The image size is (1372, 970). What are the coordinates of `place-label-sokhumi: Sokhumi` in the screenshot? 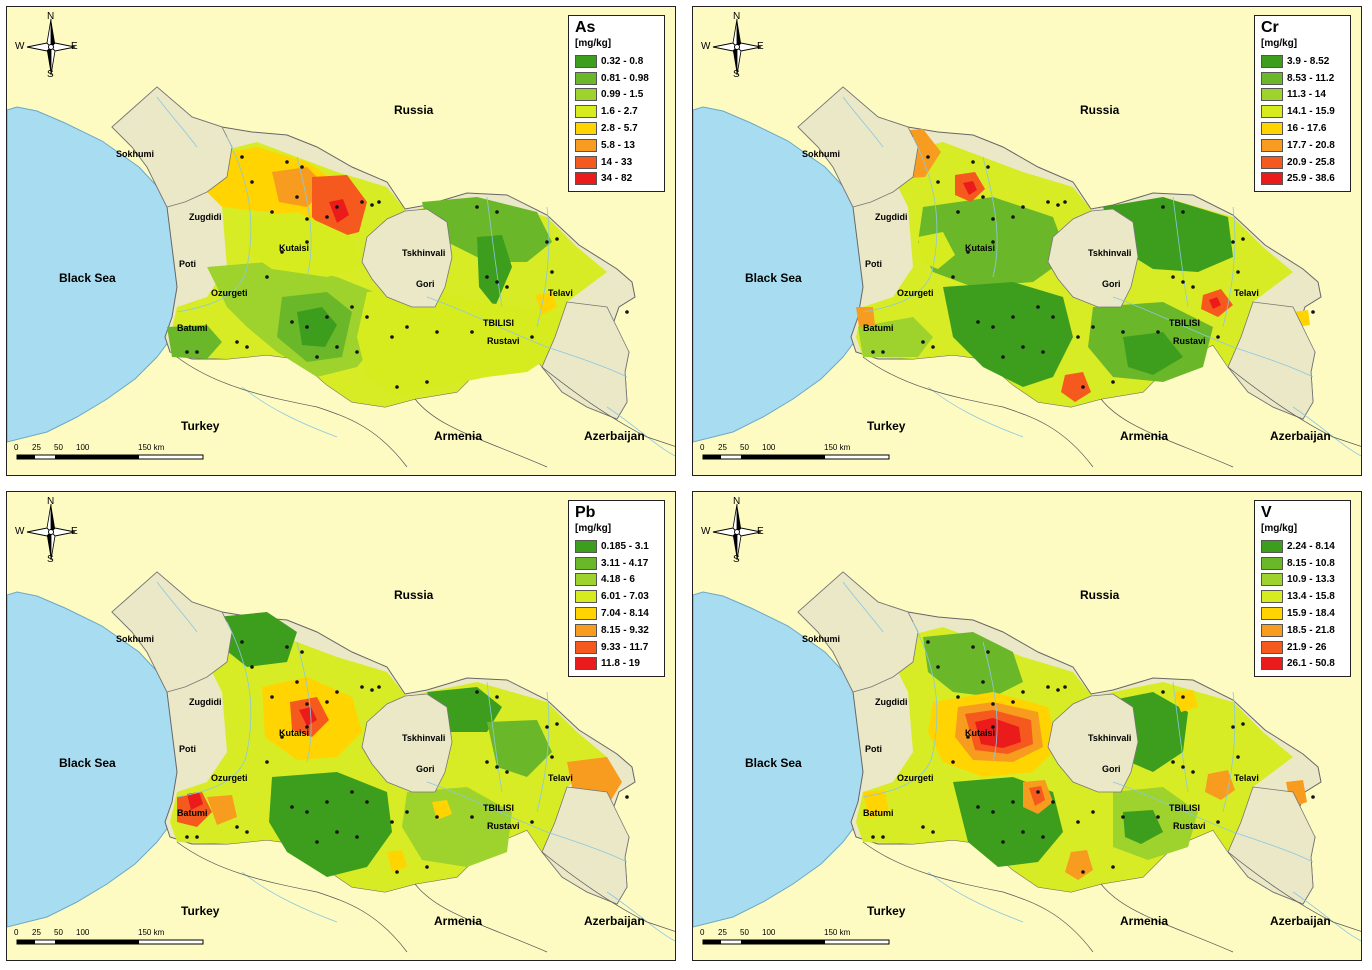 It's located at (821, 154).